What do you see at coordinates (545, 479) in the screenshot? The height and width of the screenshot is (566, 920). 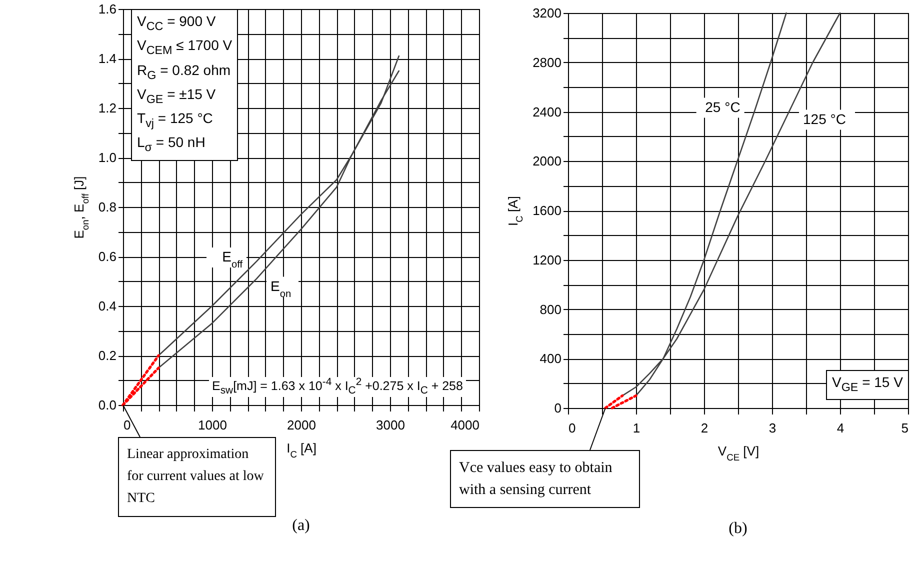 I see `annotation: Vce values easy to obtain with a sensing current` at bounding box center [545, 479].